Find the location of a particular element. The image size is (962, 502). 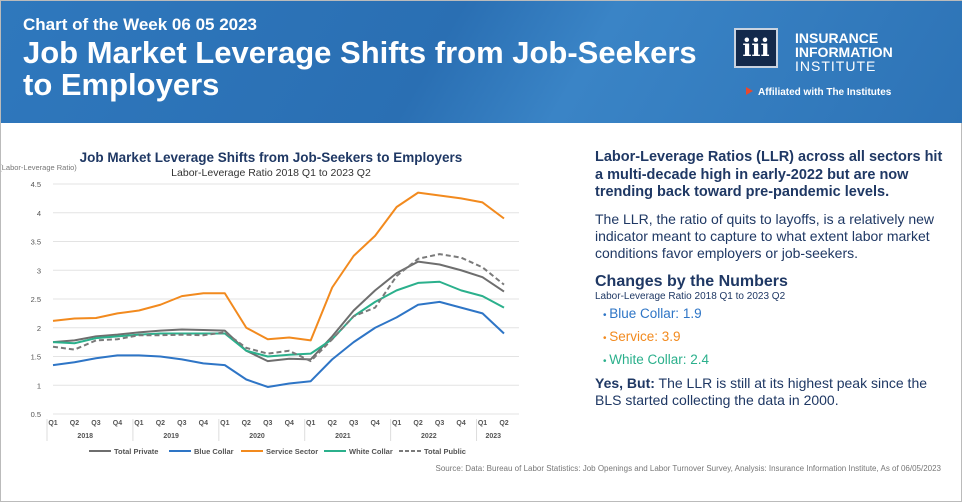

affiliation: Affiliated with The Institutes is located at coordinates (818, 92).